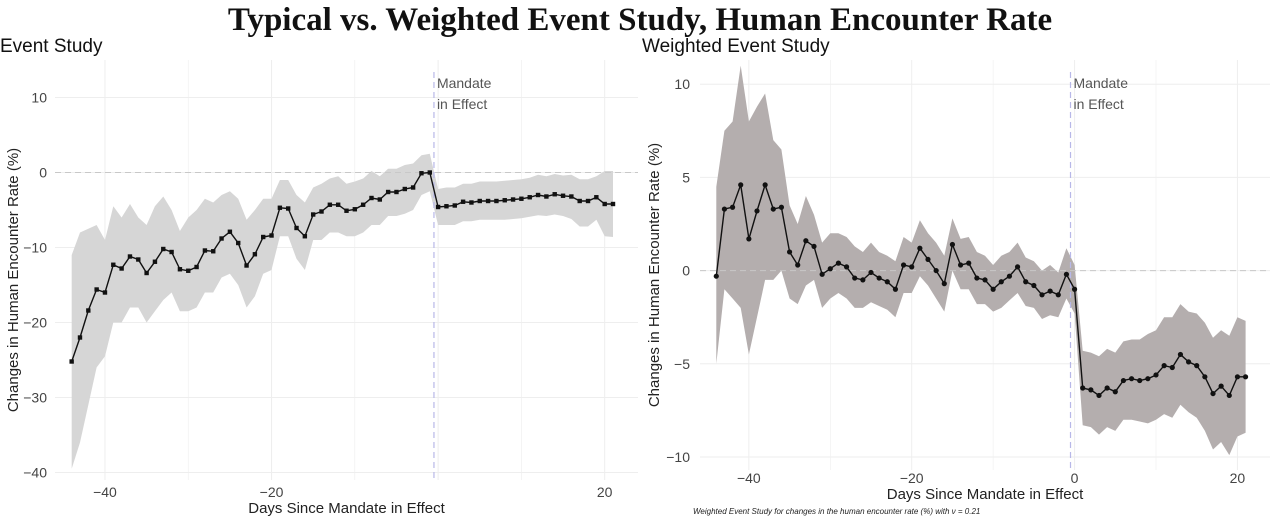 Image resolution: width=1280 pixels, height=520 pixels. What do you see at coordinates (39, 98) in the screenshot?
I see `y-tick-label: 10` at bounding box center [39, 98].